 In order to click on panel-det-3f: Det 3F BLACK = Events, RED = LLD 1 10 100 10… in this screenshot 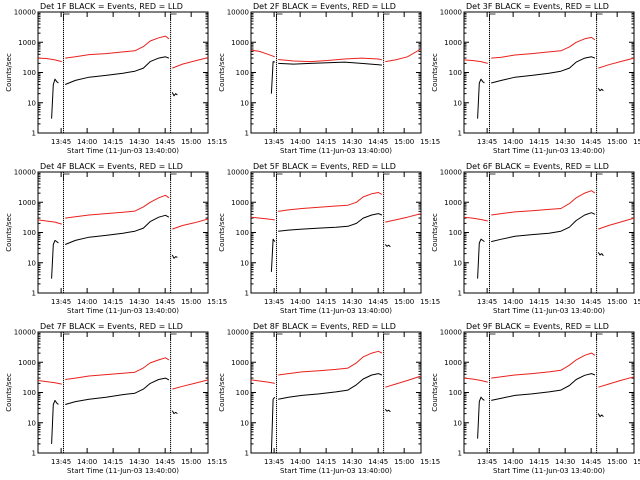, I will do `click(535, 78)`.